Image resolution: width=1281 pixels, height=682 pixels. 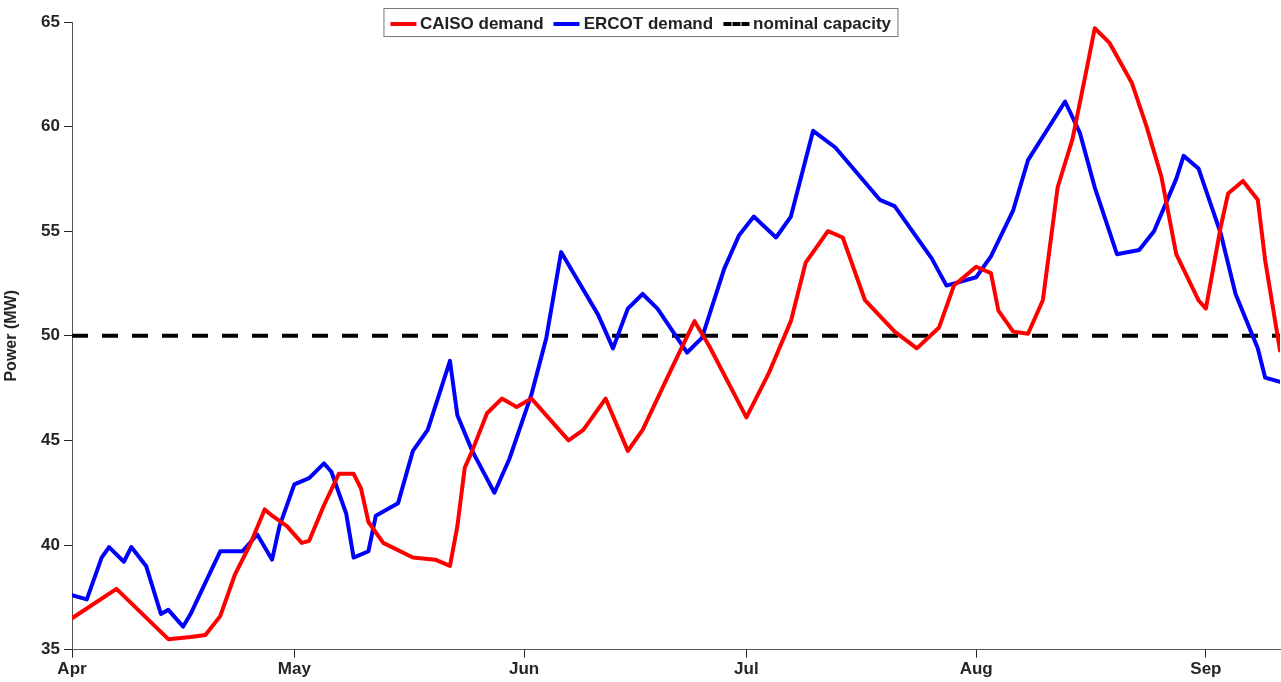 I want to click on y-tick-label: 40, so click(x=50, y=544).